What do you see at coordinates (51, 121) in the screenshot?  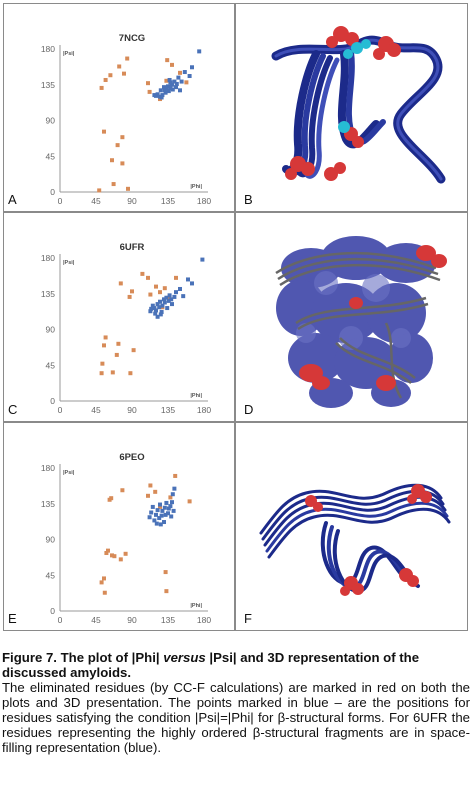 I see `y-tick-label: 90` at bounding box center [51, 121].